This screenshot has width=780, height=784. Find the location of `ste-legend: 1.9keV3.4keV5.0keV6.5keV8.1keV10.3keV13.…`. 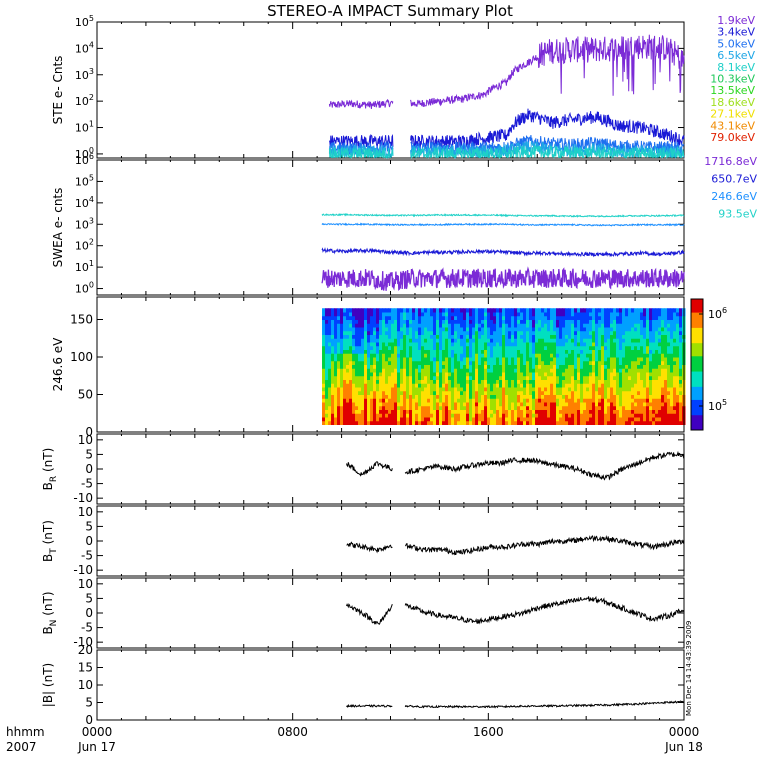

ste-legend: 1.9keV3.4keV5.0keV6.5keV8.1keV10.3keV13.… is located at coordinates (732, 79).